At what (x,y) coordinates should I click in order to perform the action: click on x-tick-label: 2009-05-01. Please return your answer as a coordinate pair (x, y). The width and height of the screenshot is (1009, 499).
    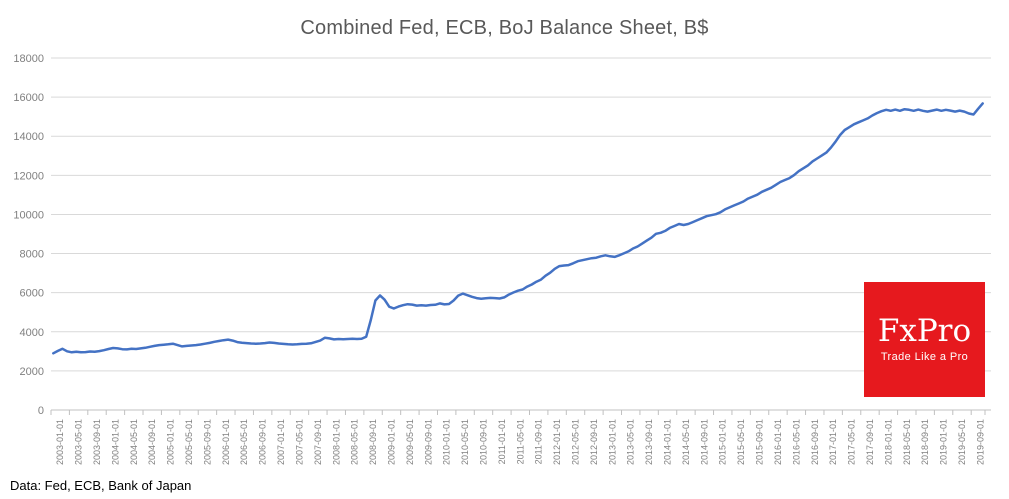
    Looking at the image, I should click on (410, 442).